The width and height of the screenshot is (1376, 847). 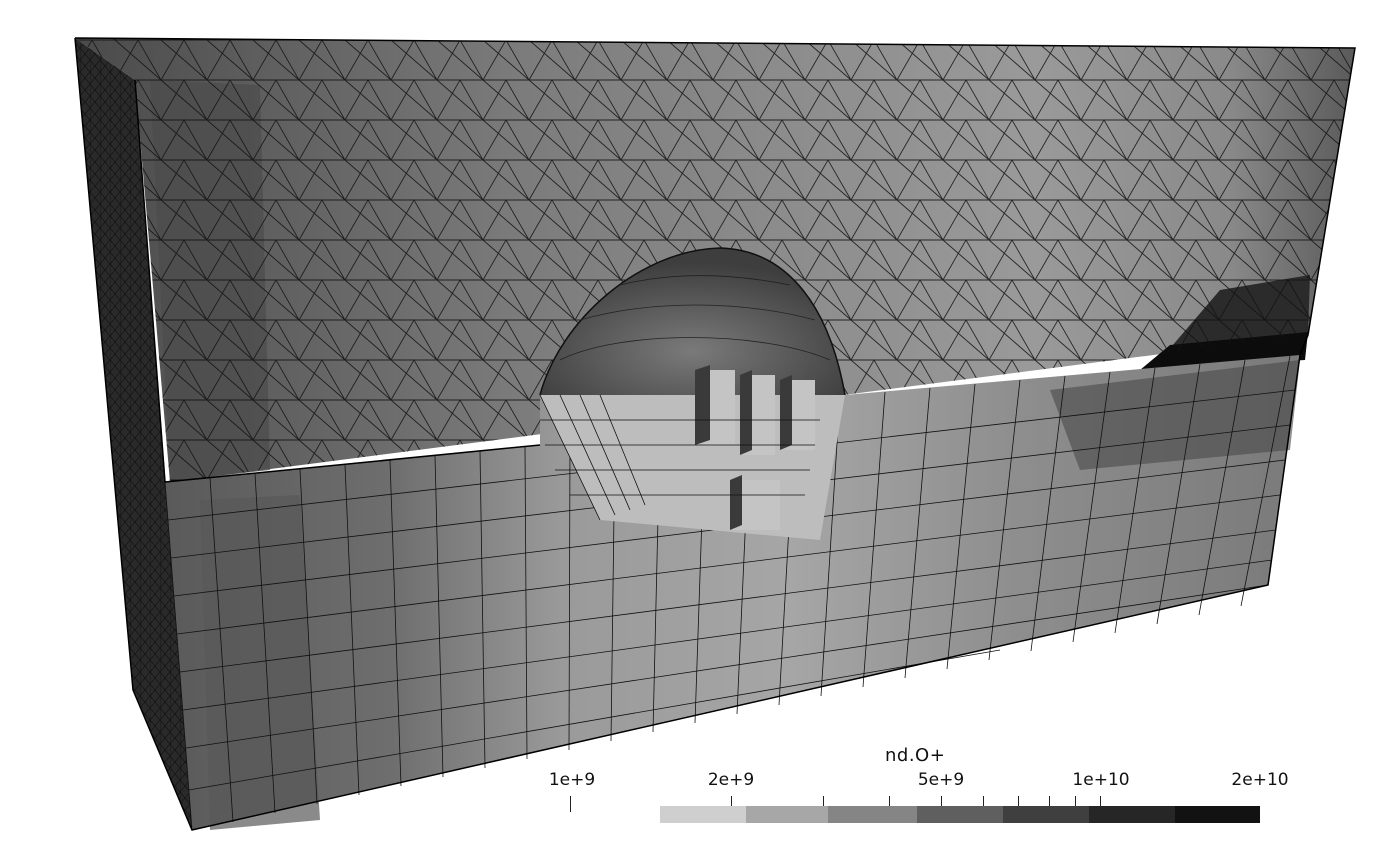 What do you see at coordinates (1260, 780) in the screenshot?
I see `tick-label-2e10: 2e+10` at bounding box center [1260, 780].